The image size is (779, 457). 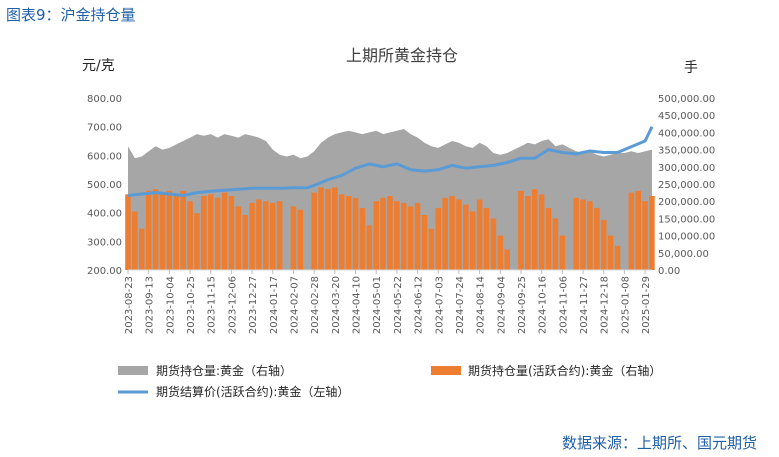 What do you see at coordinates (522, 305) in the screenshot?
I see `x-tick-label: 2024-09-25` at bounding box center [522, 305].